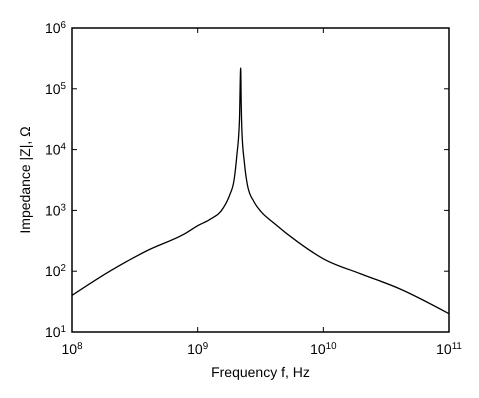 Image resolution: width=479 pixels, height=398 pixels. I want to click on x-tick-label: 10$^{11}$, so click(449, 348).